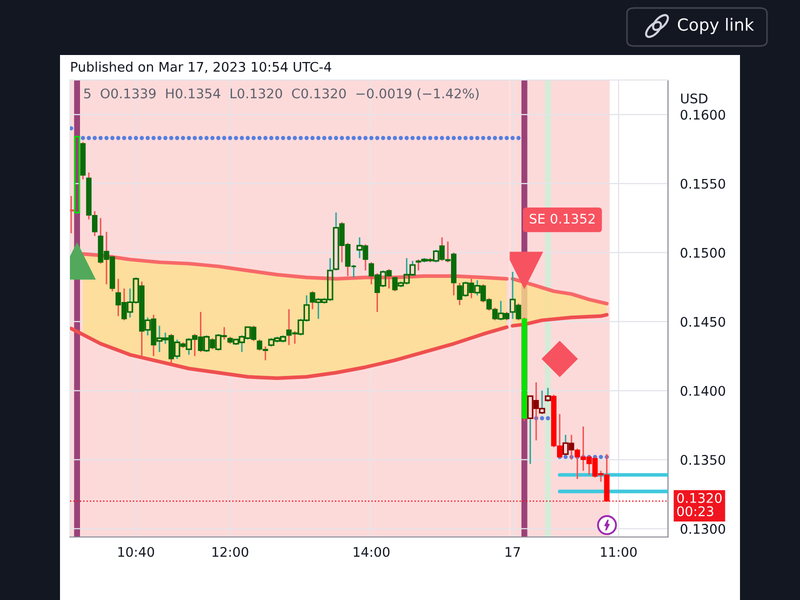  What do you see at coordinates (201, 68) in the screenshot?
I see `chart-title: Published on Mar 17, 2023 10:54 UTC-4` at bounding box center [201, 68].